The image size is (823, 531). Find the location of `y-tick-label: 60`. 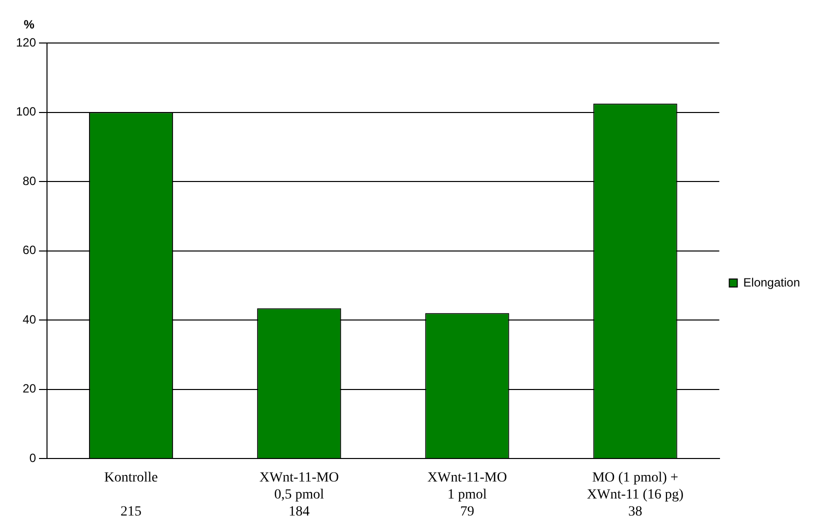

y-tick-label: 60 is located at coordinates (29, 250).